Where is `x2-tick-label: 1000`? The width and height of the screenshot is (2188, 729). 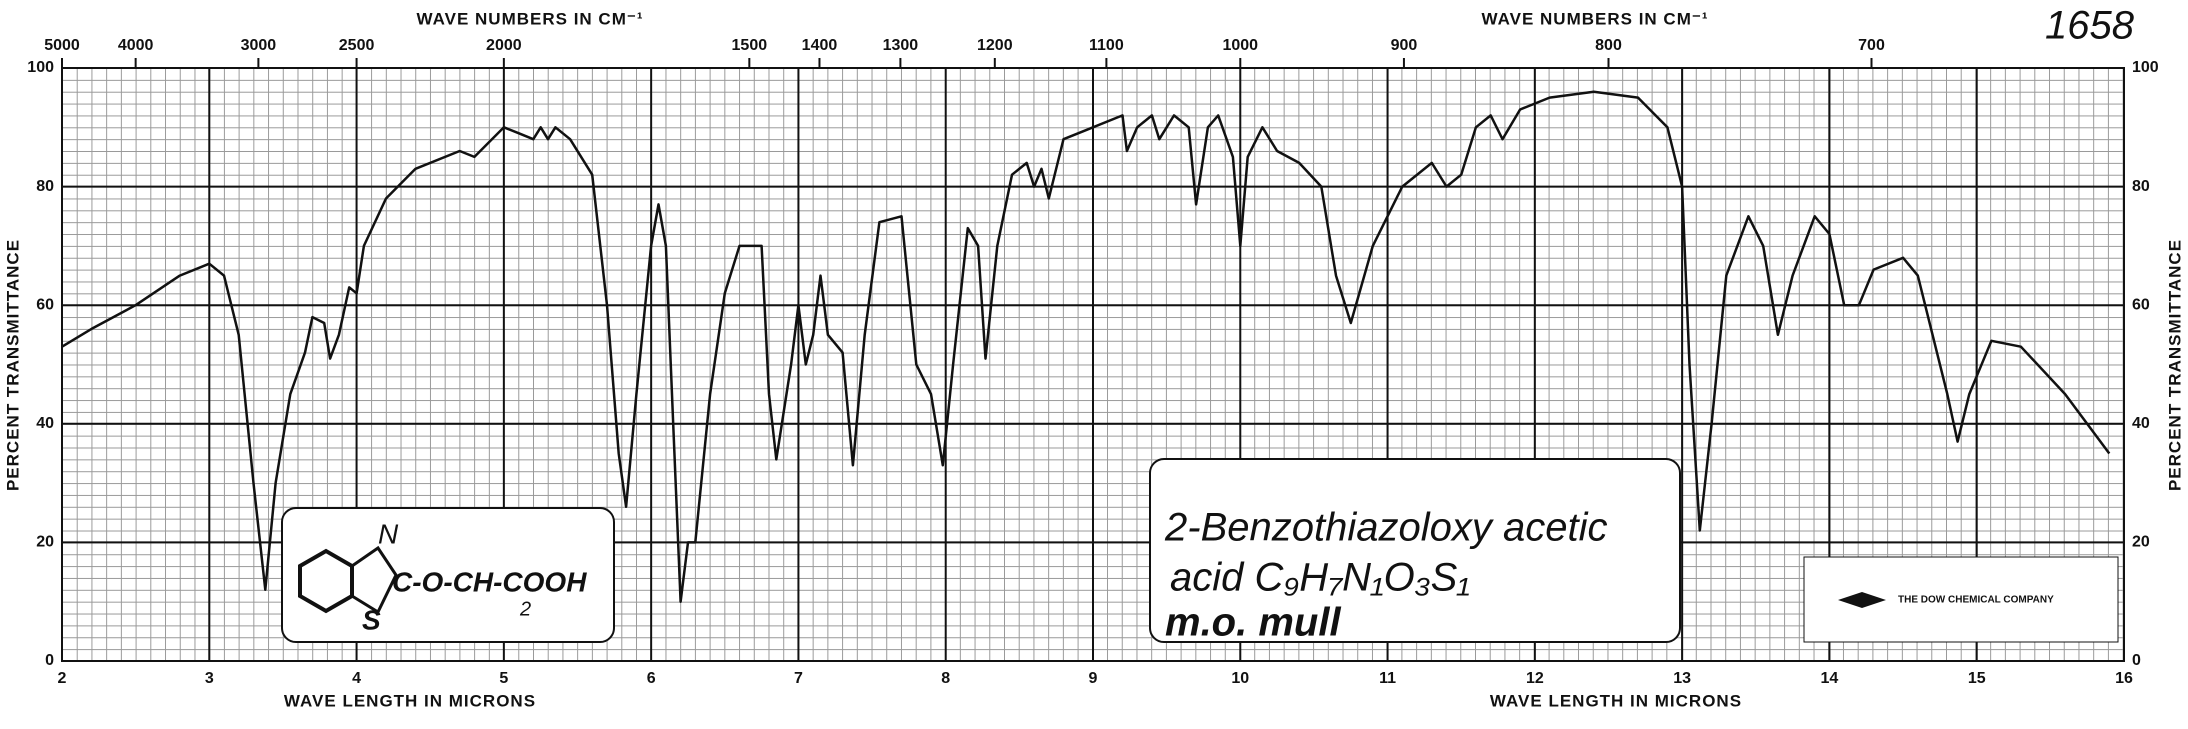
x2-tick-label: 1000 is located at coordinates (1240, 45).